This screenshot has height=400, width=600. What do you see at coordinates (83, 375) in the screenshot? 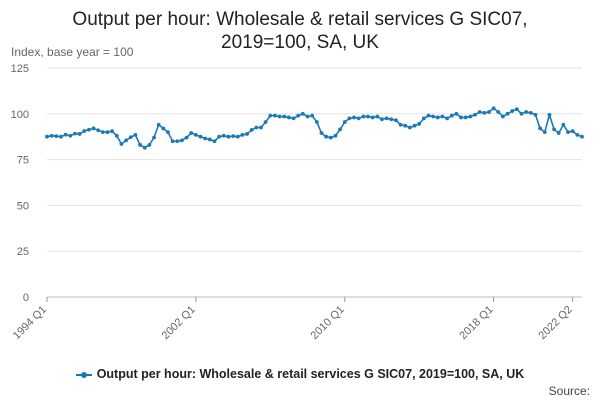
I see `legend-marker-icon` at bounding box center [83, 375].